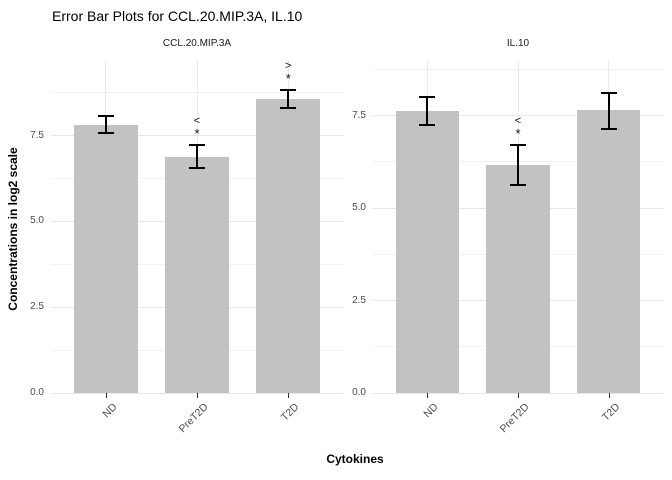 The image size is (672, 480). Describe the element at coordinates (288, 65) in the screenshot. I see `significance-symbol: >` at that location.